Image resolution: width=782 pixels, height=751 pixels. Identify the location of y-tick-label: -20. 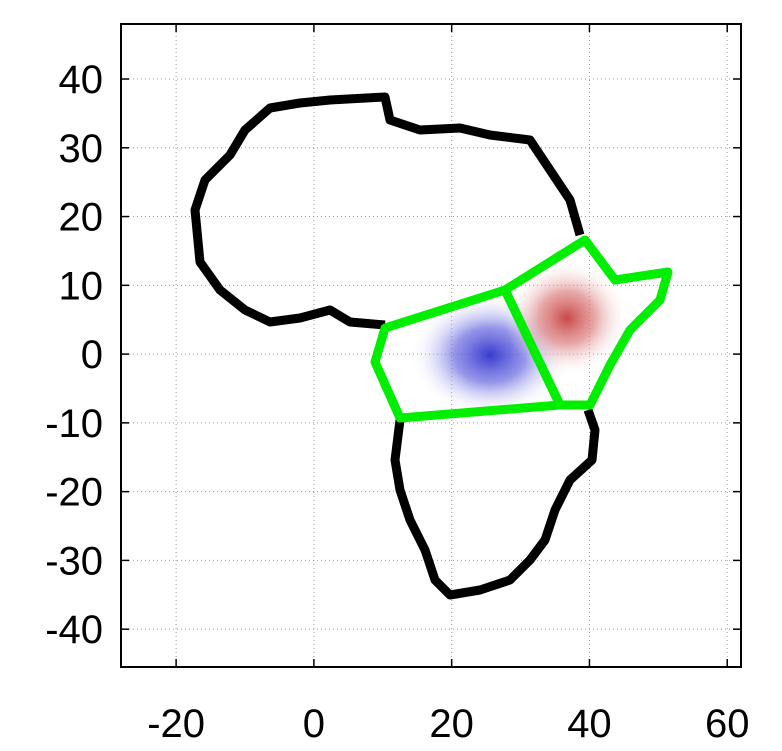
(74, 493).